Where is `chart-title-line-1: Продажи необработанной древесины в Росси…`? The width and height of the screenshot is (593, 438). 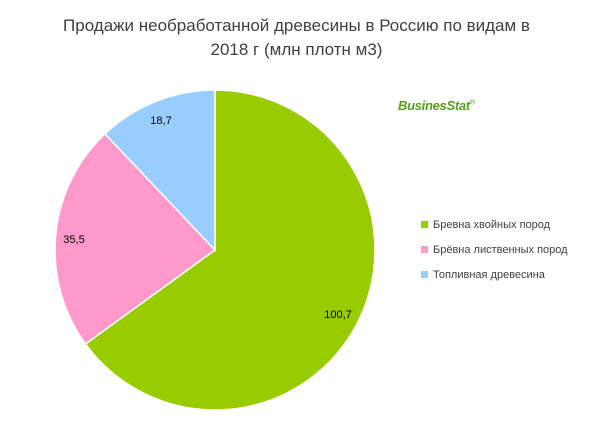
chart-title-line-1: Продажи необработанной древесины в Росси… is located at coordinates (296, 25).